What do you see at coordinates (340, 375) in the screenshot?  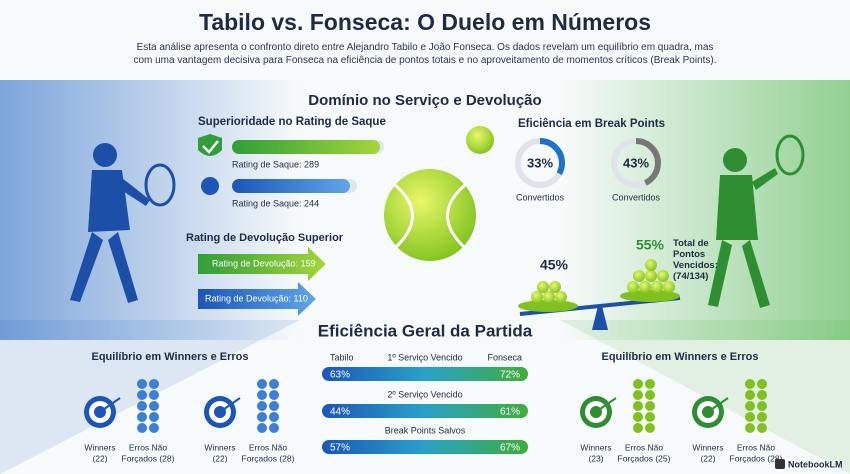 I see `row-left: 63%` at bounding box center [340, 375].